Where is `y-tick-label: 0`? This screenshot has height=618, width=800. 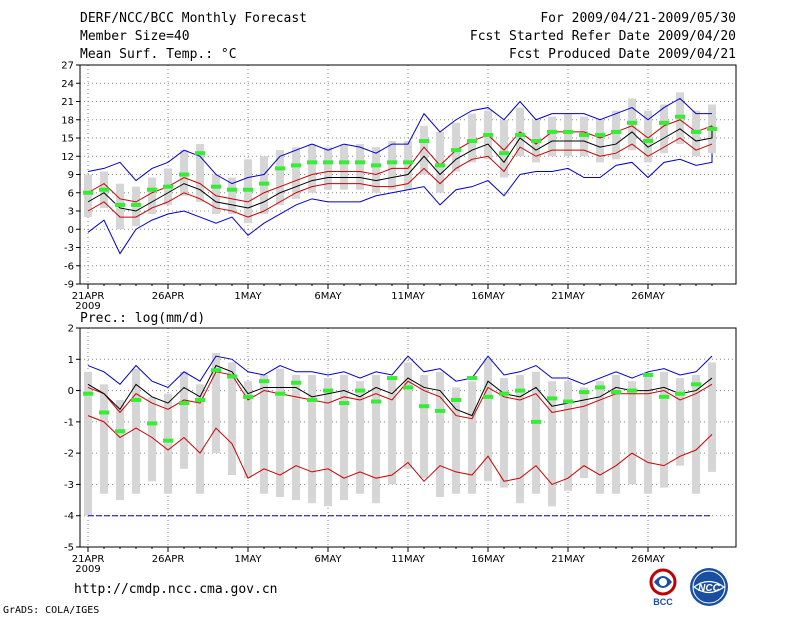 y-tick-label: 0 is located at coordinates (71, 230).